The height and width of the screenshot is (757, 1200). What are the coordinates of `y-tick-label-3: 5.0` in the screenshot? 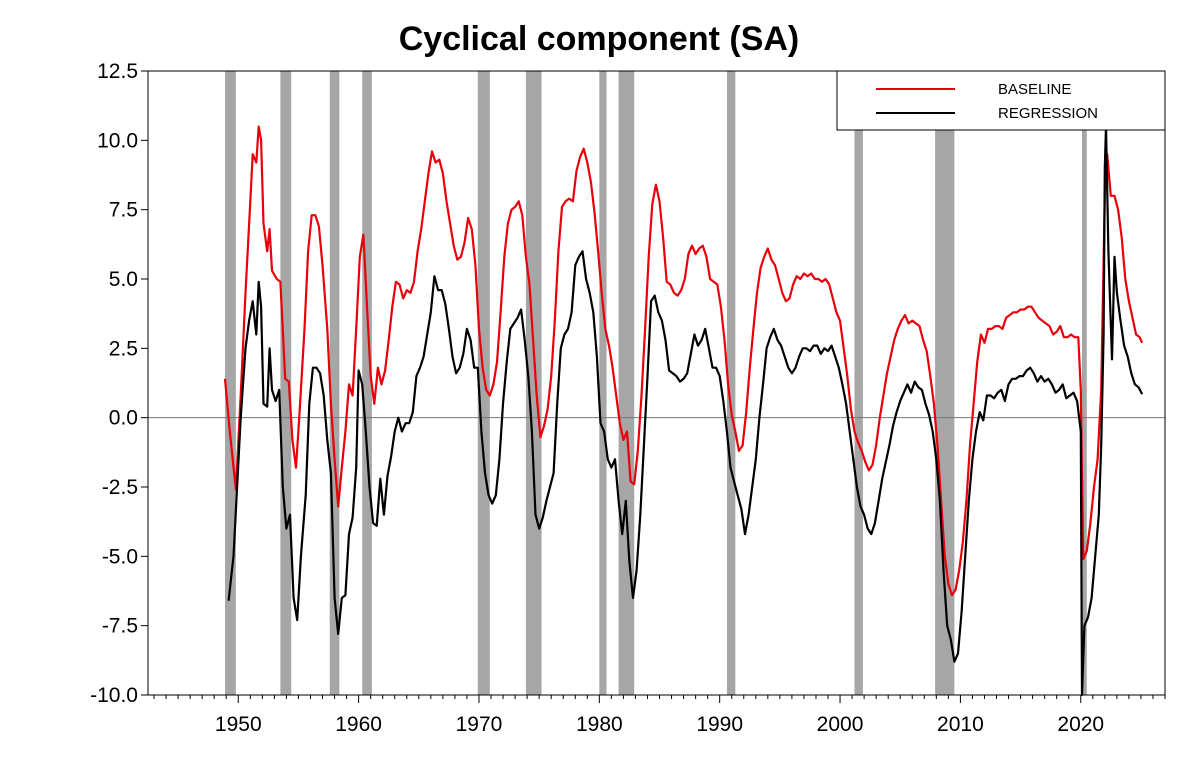 It's located at (123, 279).